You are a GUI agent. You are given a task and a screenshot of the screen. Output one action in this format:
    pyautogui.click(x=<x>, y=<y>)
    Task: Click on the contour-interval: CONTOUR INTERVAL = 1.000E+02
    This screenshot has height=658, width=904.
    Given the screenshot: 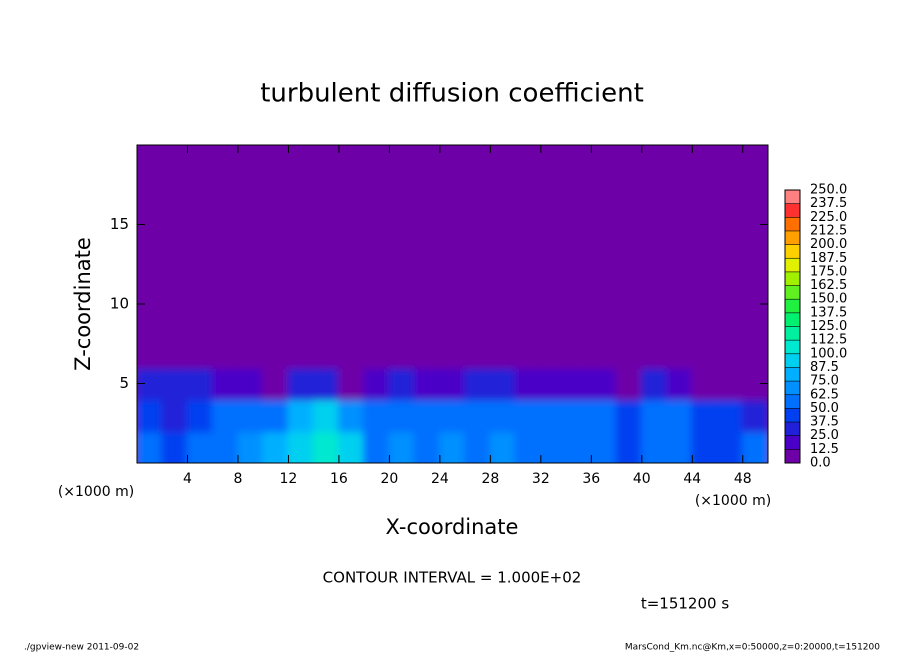 What is the action you would take?
    pyautogui.click(x=452, y=578)
    